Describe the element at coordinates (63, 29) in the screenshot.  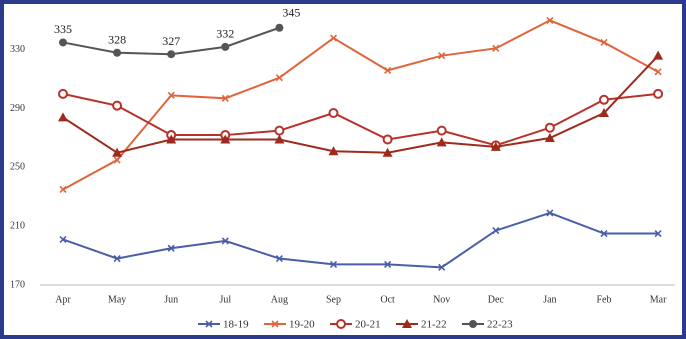
I see `data-label: 335` at that location.